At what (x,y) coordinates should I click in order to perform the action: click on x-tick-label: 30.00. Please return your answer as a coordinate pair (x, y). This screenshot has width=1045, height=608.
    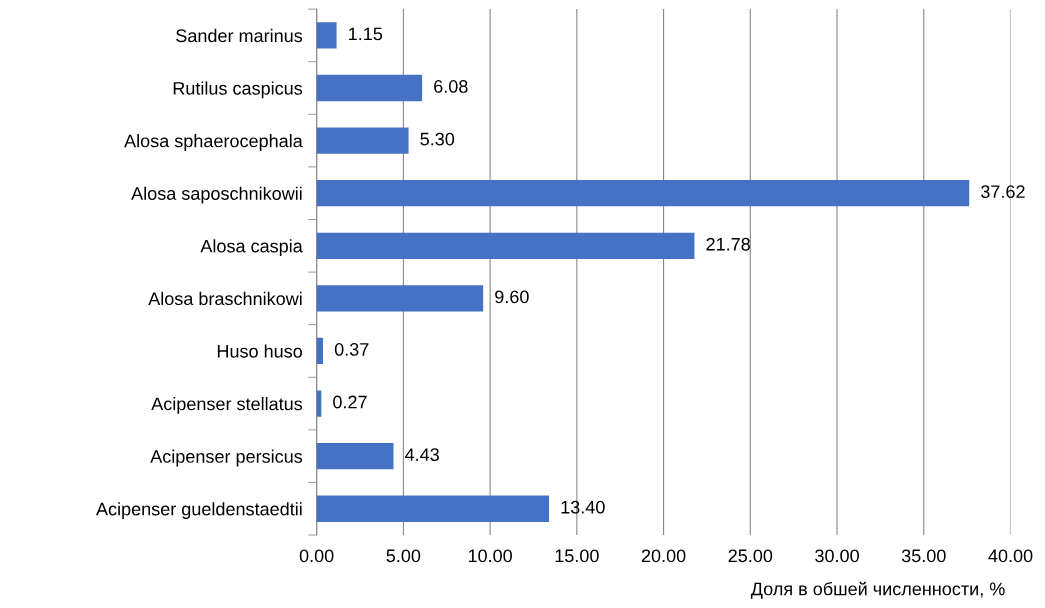
    Looking at the image, I should click on (837, 556).